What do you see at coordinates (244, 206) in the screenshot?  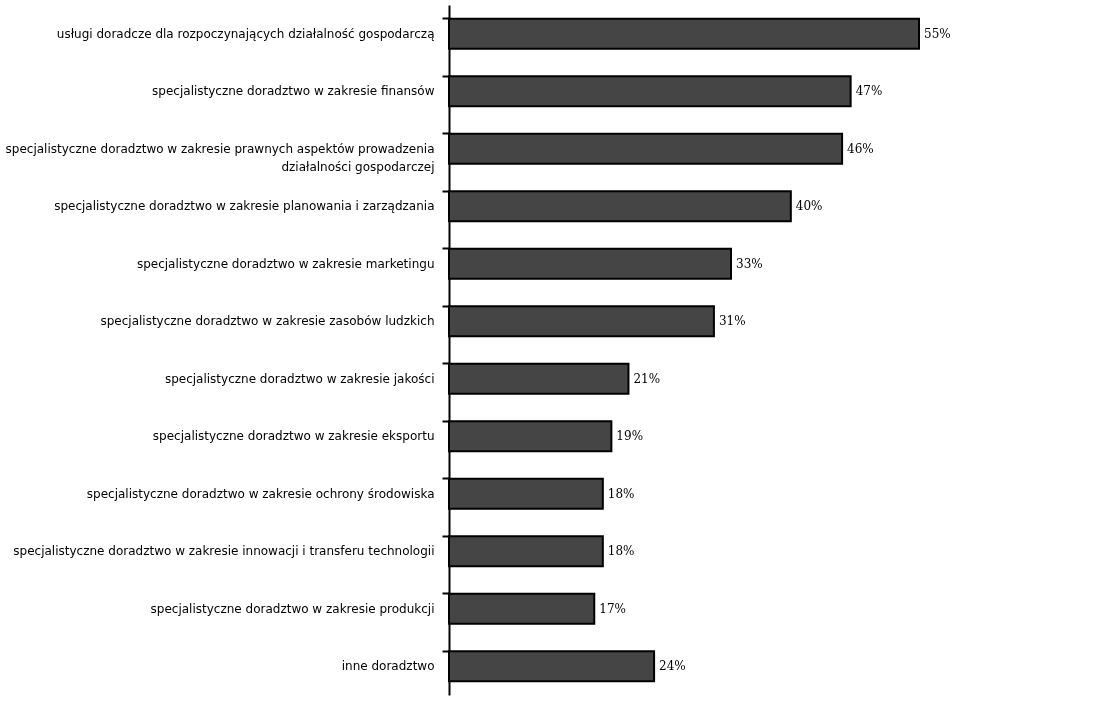 I see `y-tick-label: specjalistyczne doradztwo w zakresie planowania i zarządzania` at bounding box center [244, 206].